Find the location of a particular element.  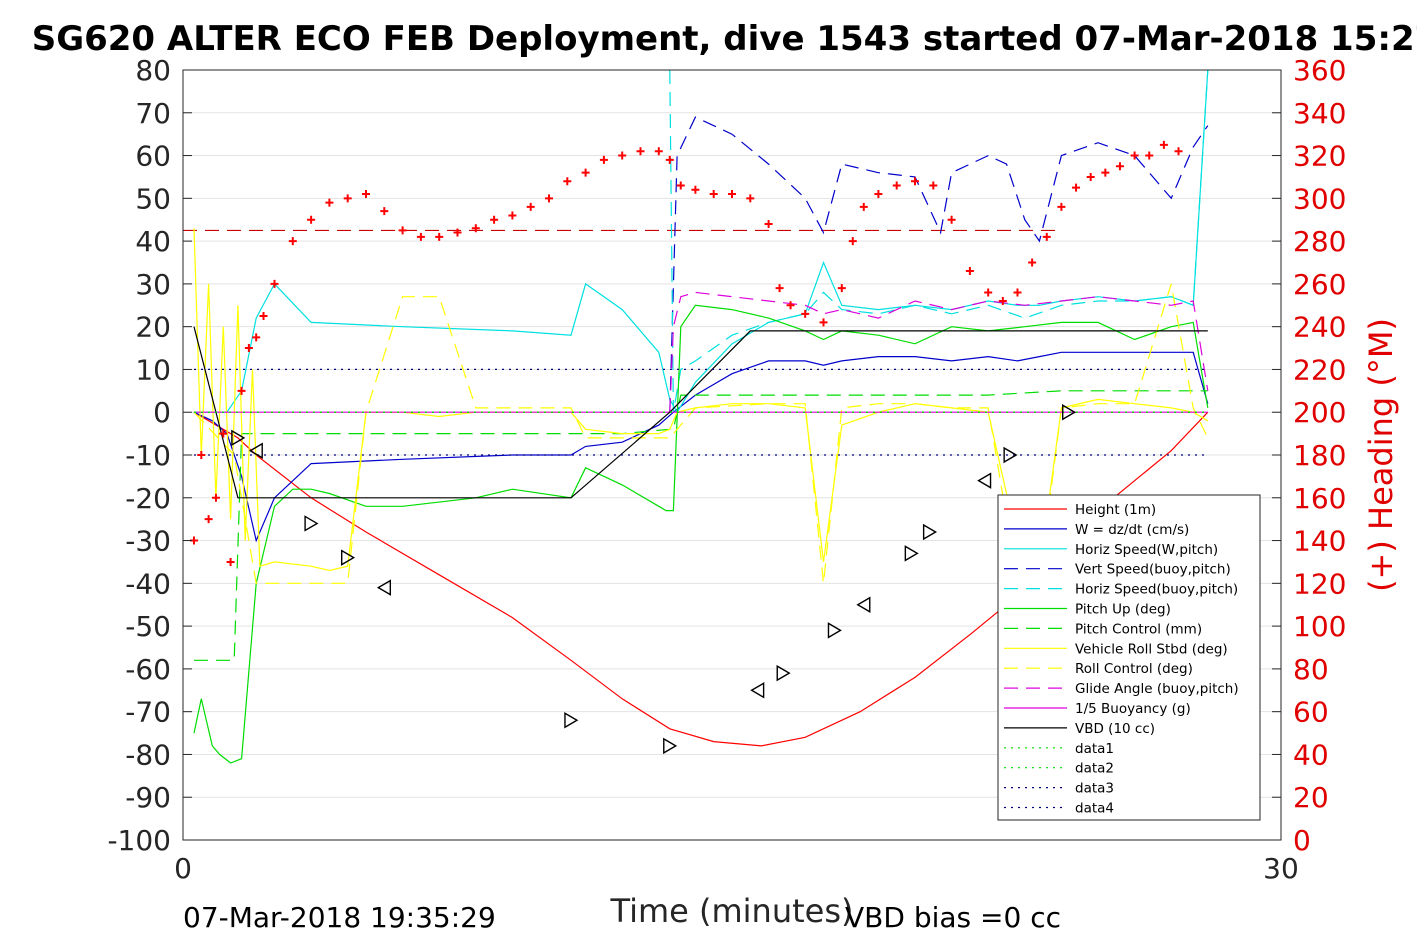

legend-entry: Vehicle Roll Stbd (deg) is located at coordinates (1151, 649).